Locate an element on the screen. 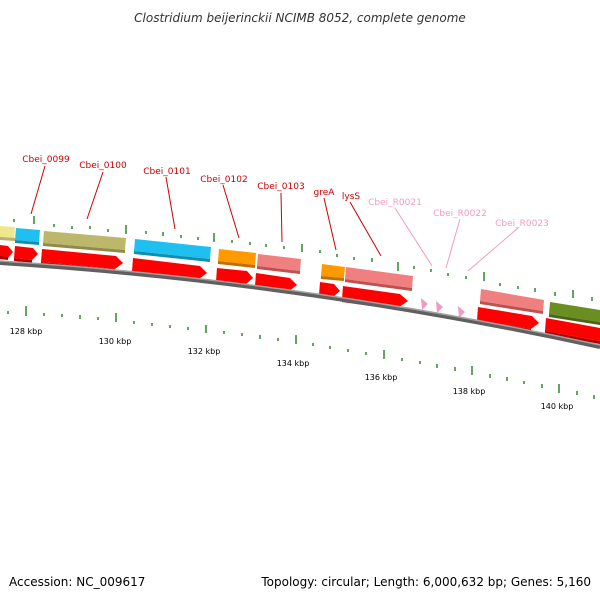  rna-leader-lines is located at coordinates (456, 239).